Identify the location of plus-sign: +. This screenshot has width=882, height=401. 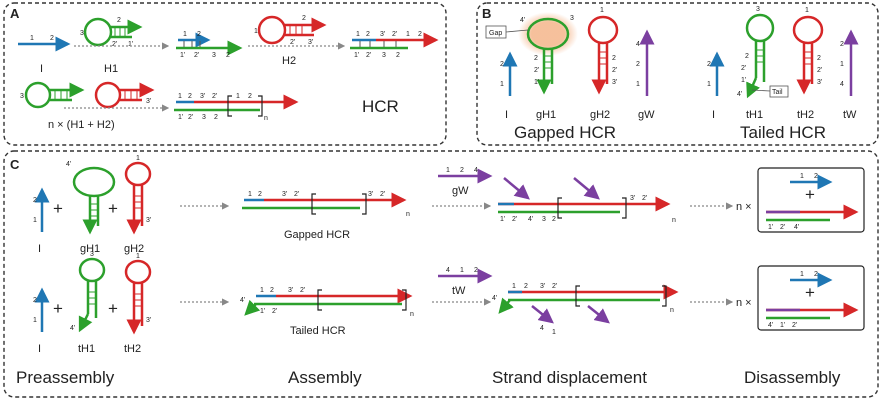
(58, 208).